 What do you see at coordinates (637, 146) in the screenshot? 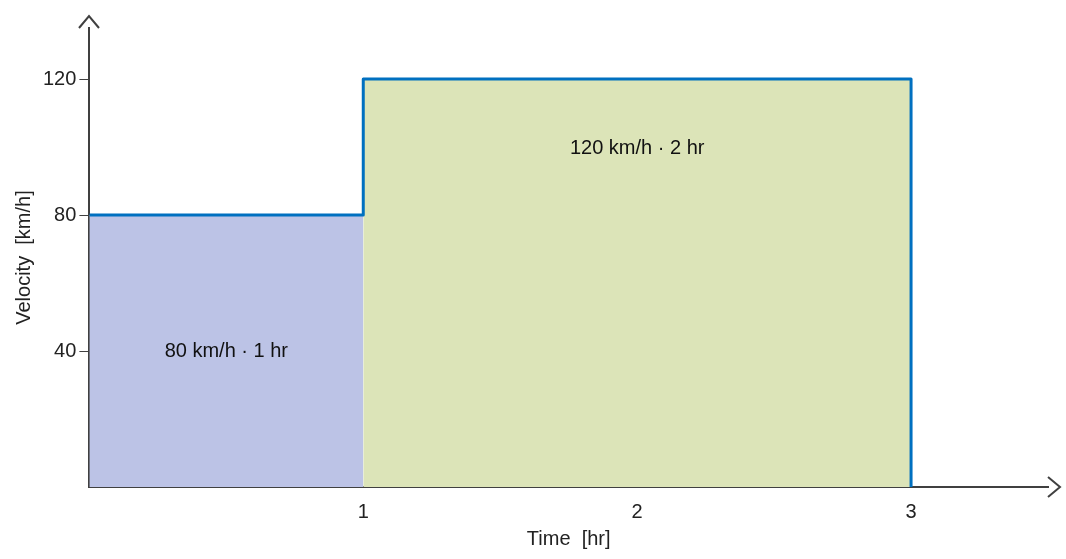
I see `annotation: 120 km/h · 2 hr` at bounding box center [637, 146].